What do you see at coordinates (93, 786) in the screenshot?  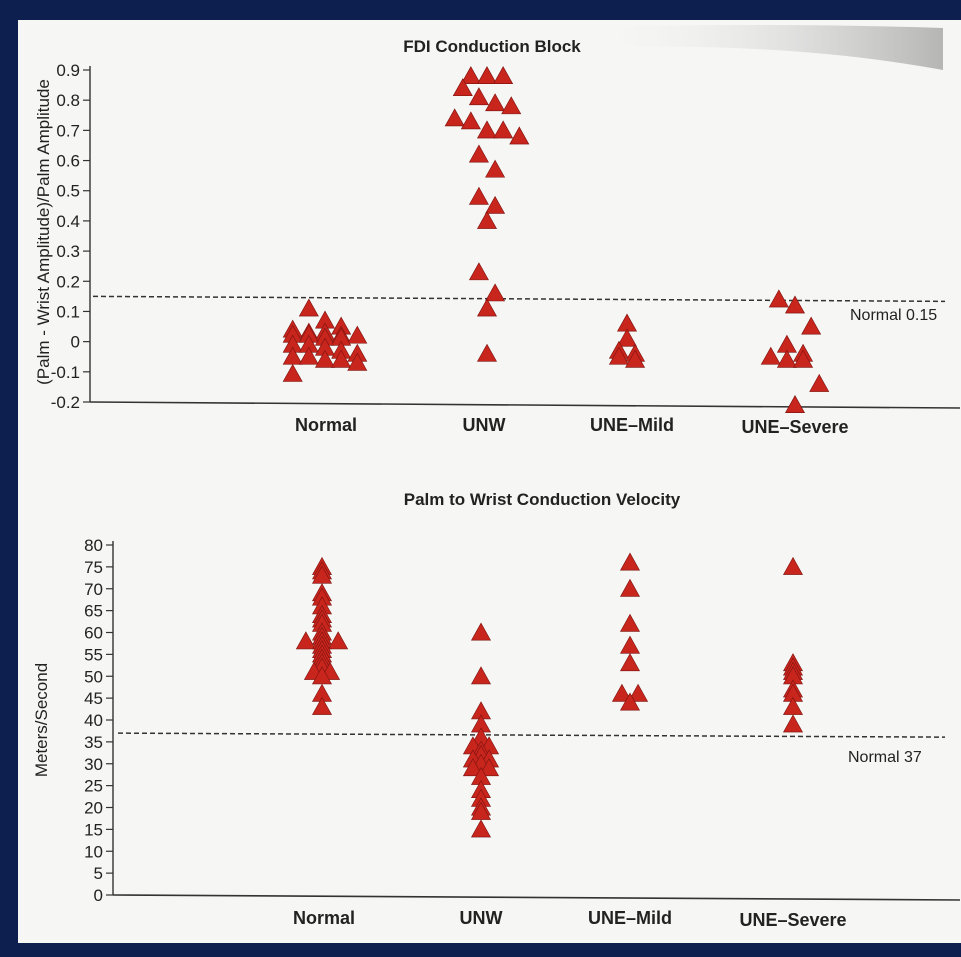 I see `y-tick-label: 25` at bounding box center [93, 786].